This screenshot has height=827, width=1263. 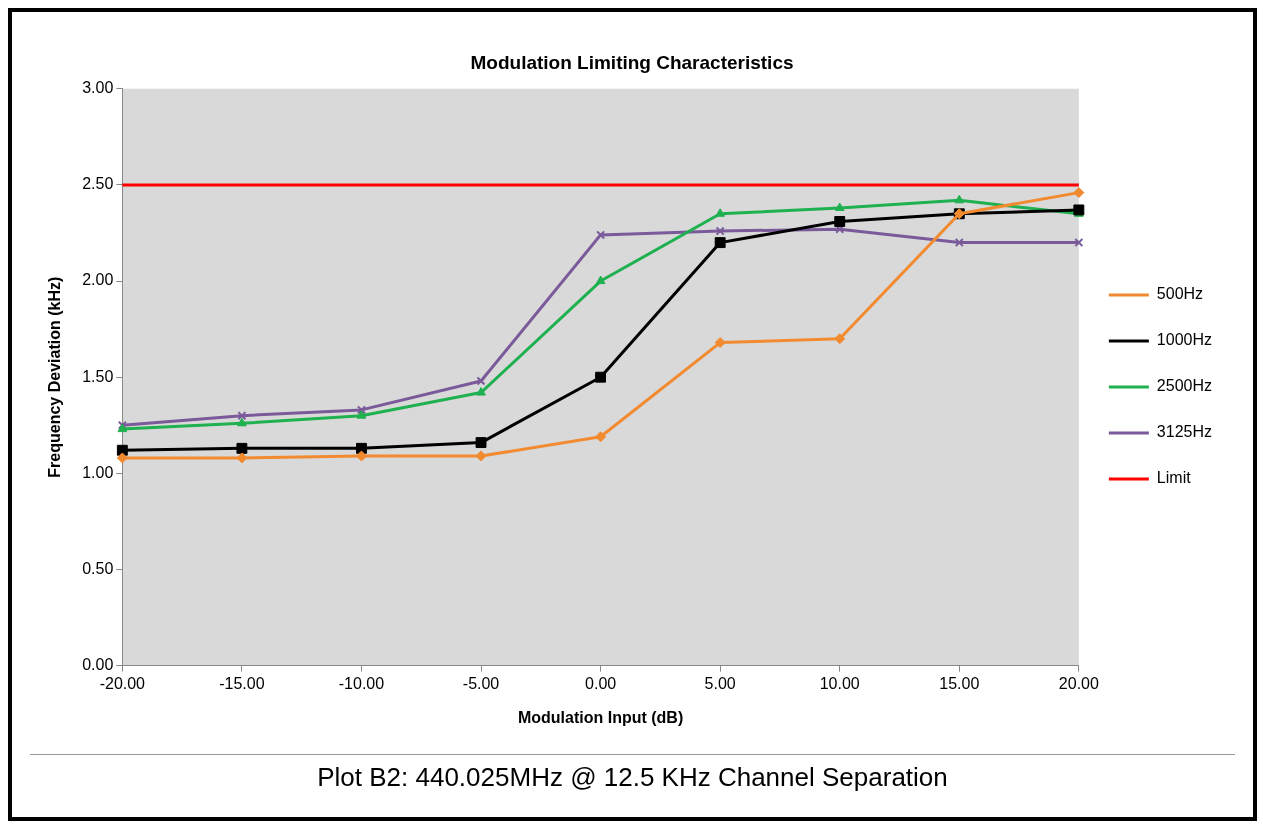 I want to click on y-tick-label: 0.50, so click(x=98, y=568).